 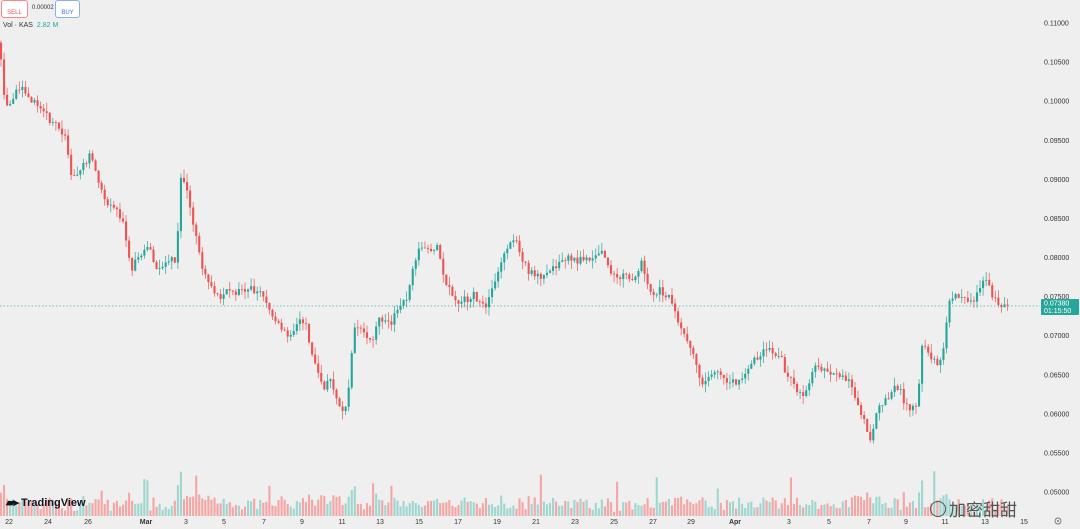 I want to click on sell-button-label: SELL, so click(x=14, y=13).